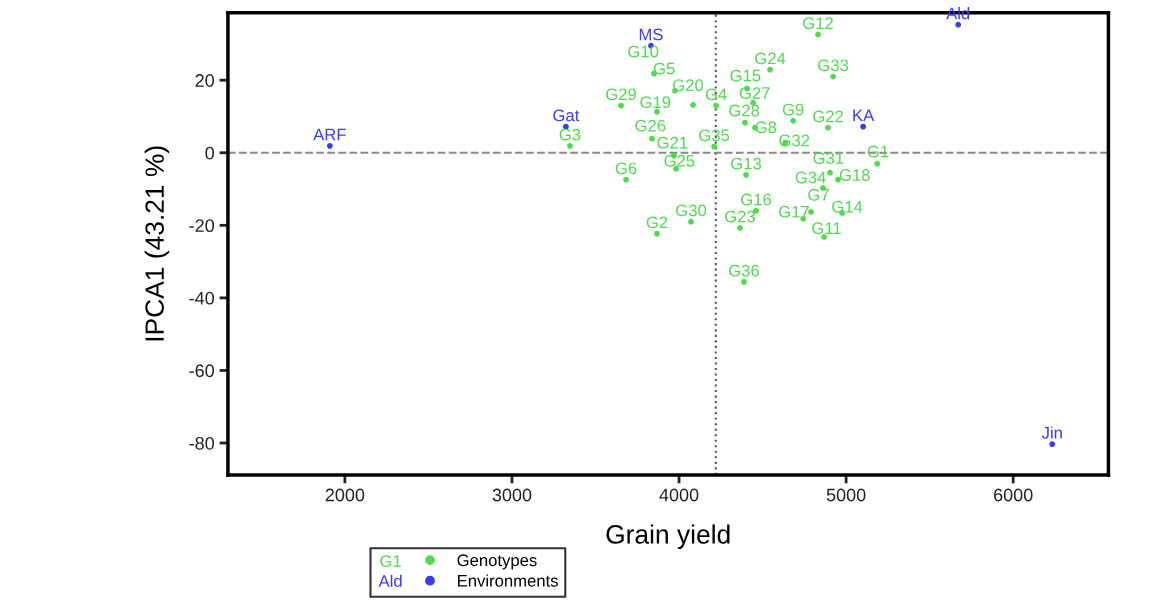 This screenshot has width=1157, height=605. I want to click on data-label: G3, so click(570, 134).